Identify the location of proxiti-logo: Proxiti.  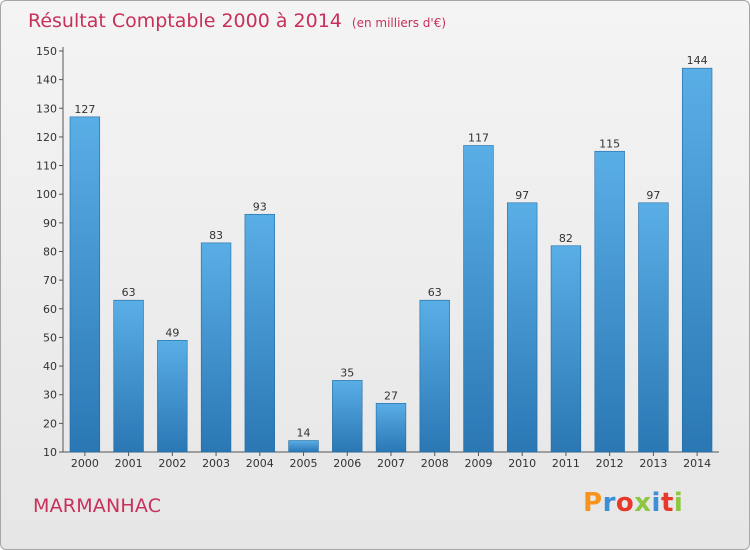
(633, 503).